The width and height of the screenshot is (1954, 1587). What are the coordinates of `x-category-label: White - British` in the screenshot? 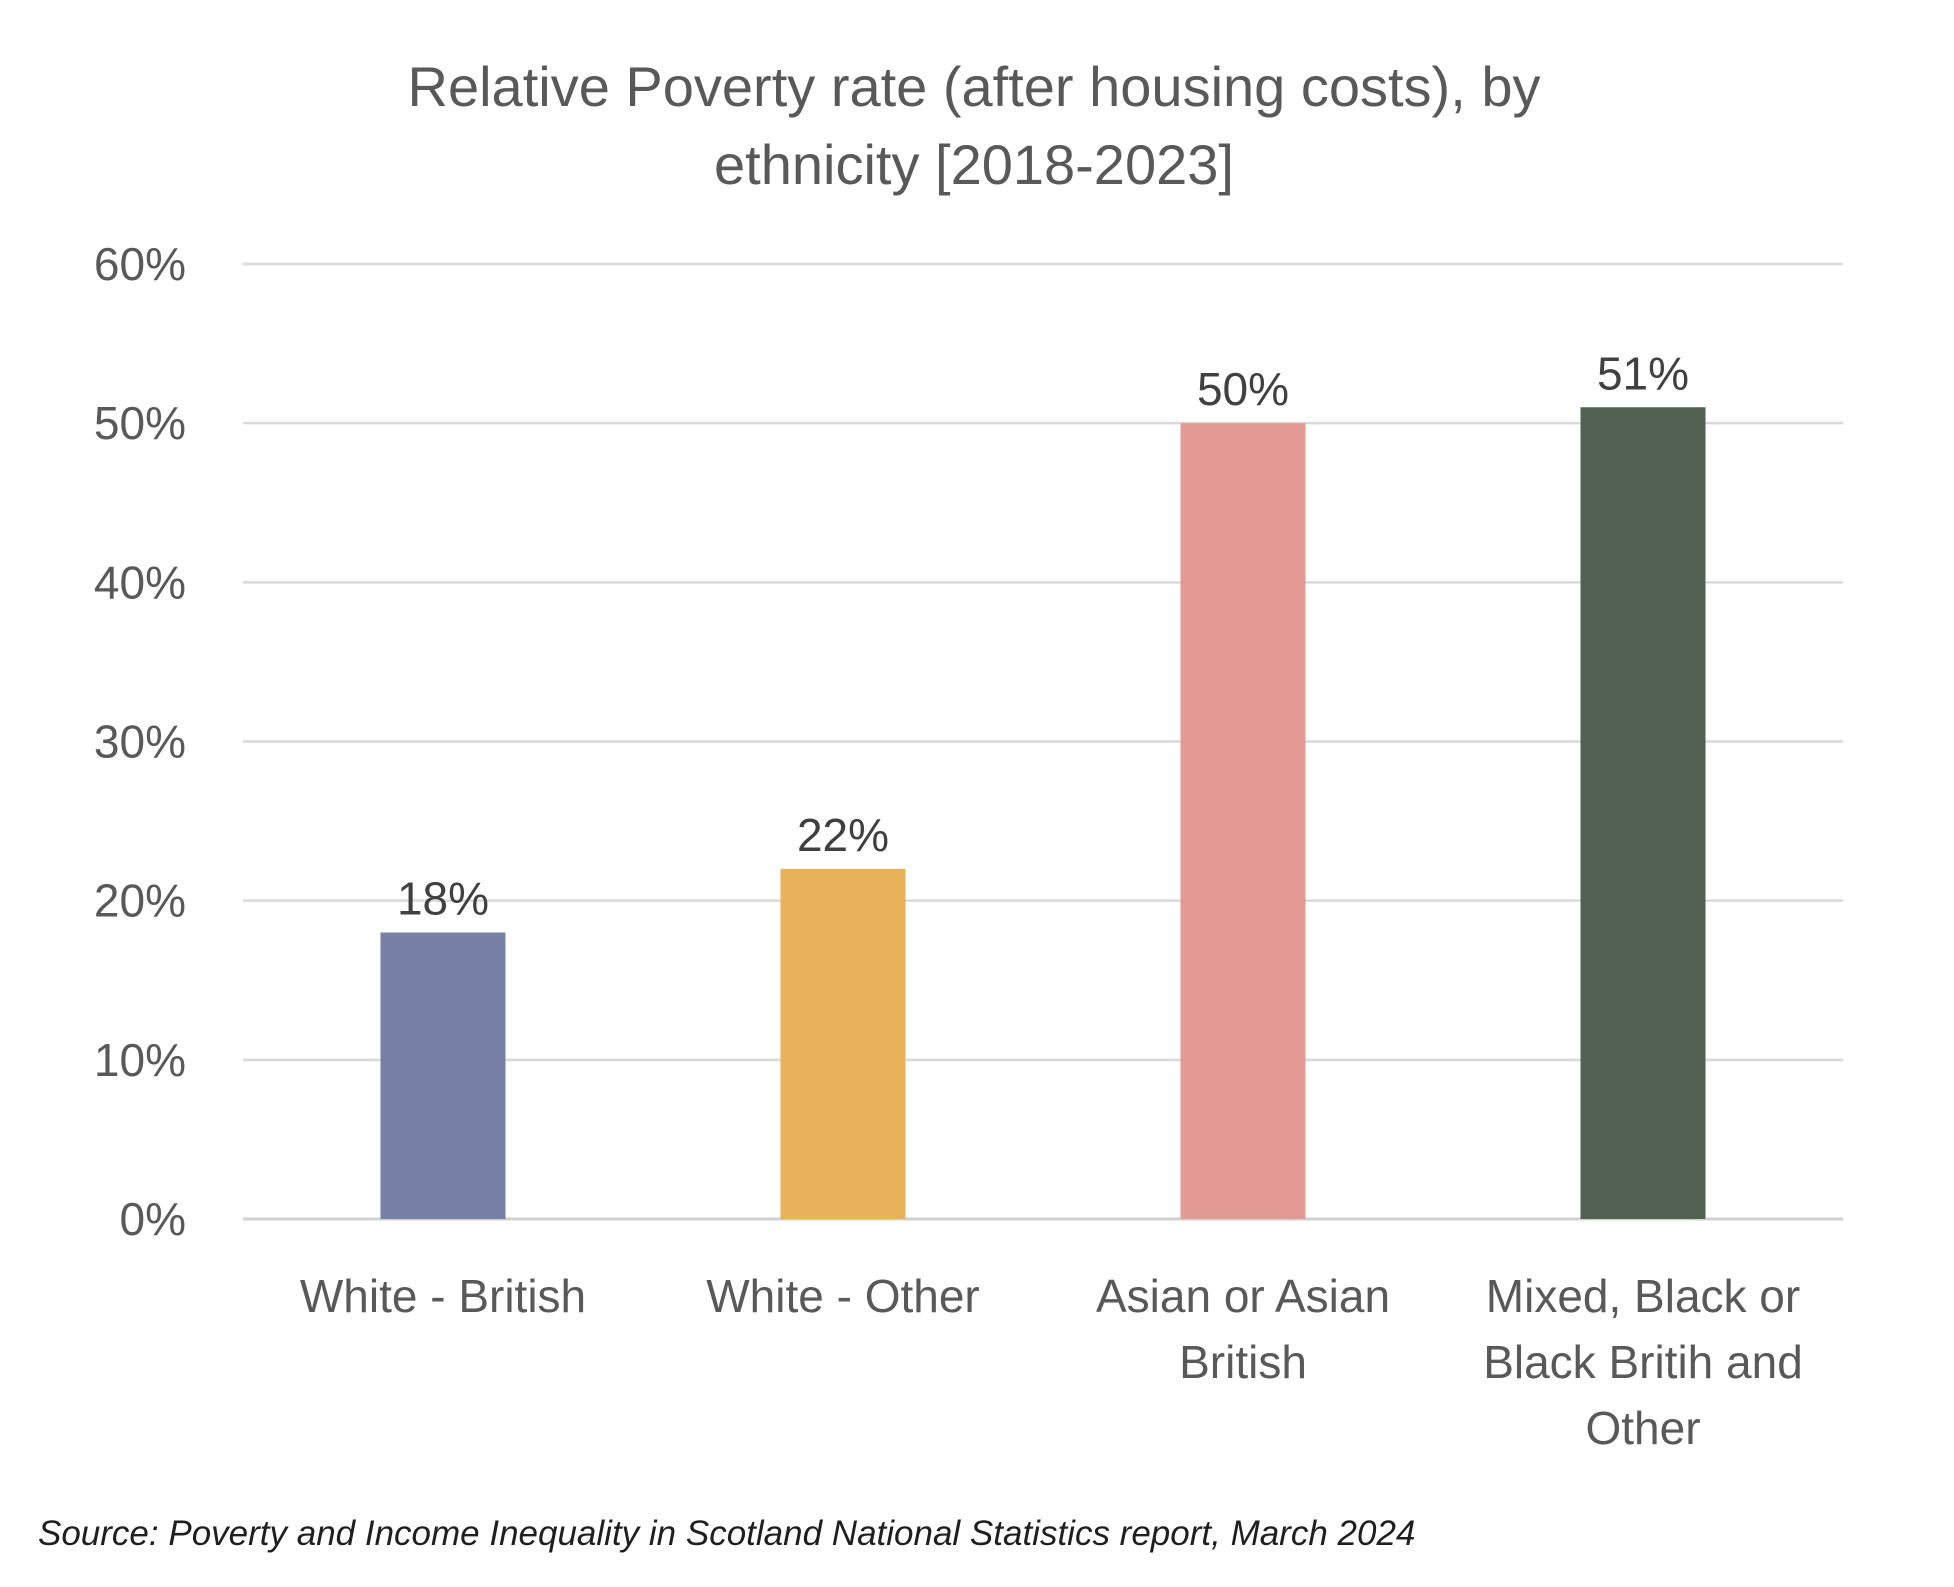 It's located at (443, 1296).